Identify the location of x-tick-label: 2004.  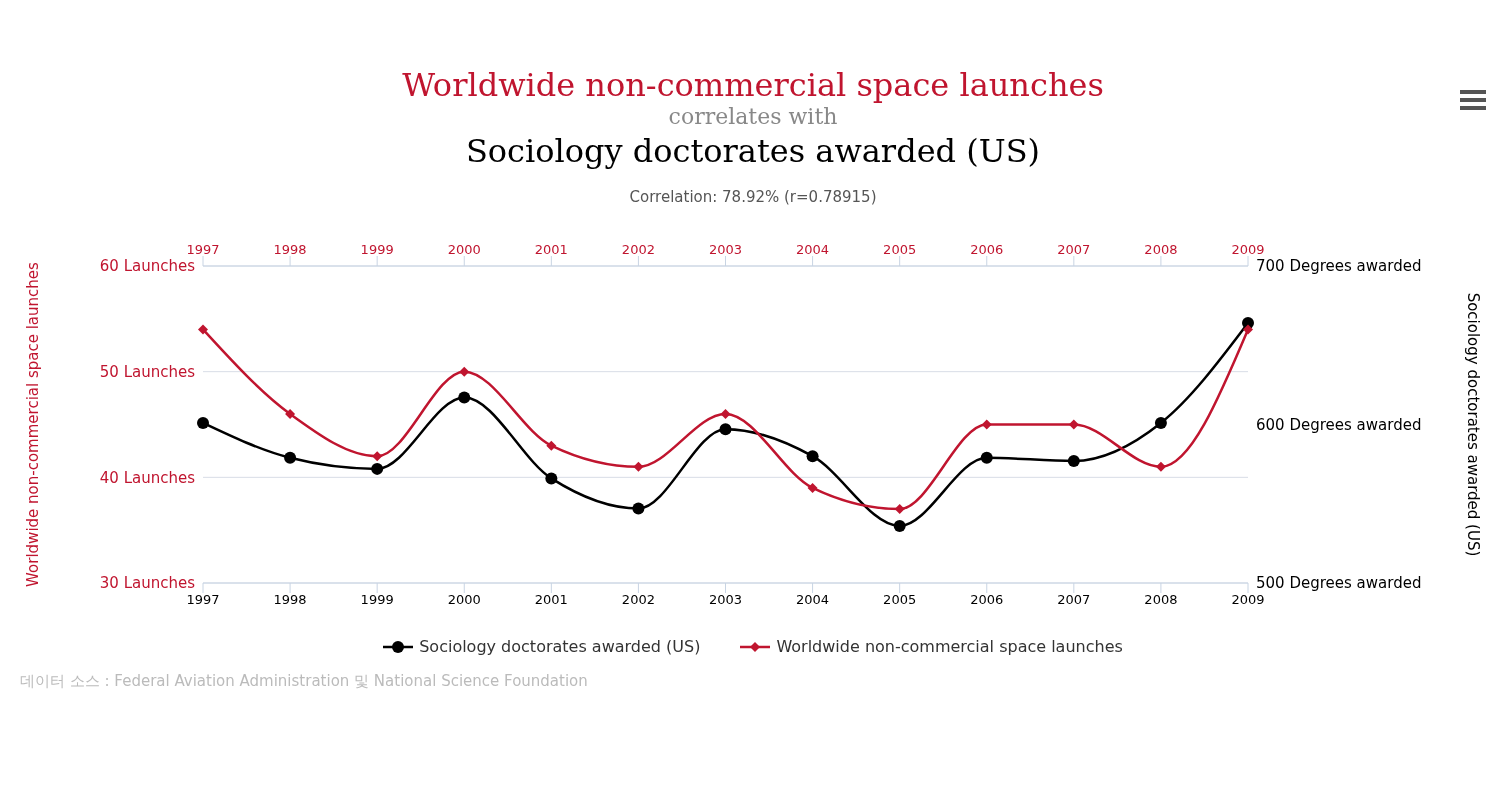
(813, 249).